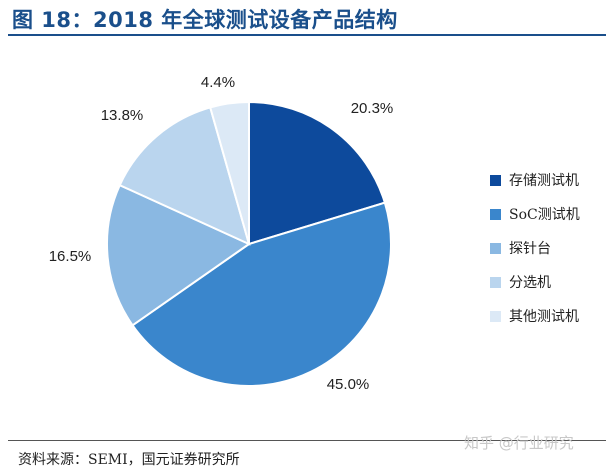 The height and width of the screenshot is (471, 612). I want to click on slice-value-label: 20.3%, so click(372, 108).